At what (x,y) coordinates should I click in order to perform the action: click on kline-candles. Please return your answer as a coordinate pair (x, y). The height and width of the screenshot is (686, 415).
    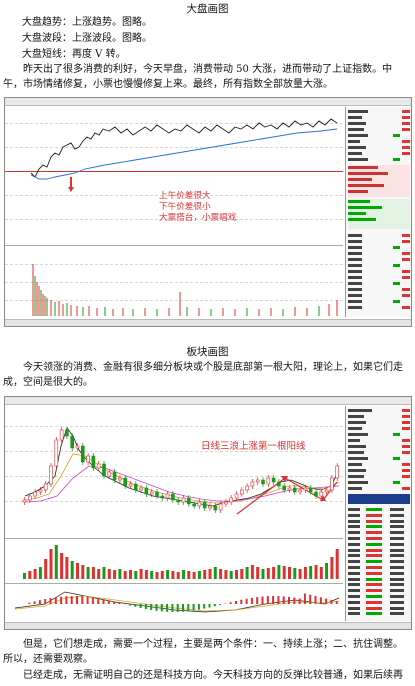
    Looking at the image, I should click on (181, 471).